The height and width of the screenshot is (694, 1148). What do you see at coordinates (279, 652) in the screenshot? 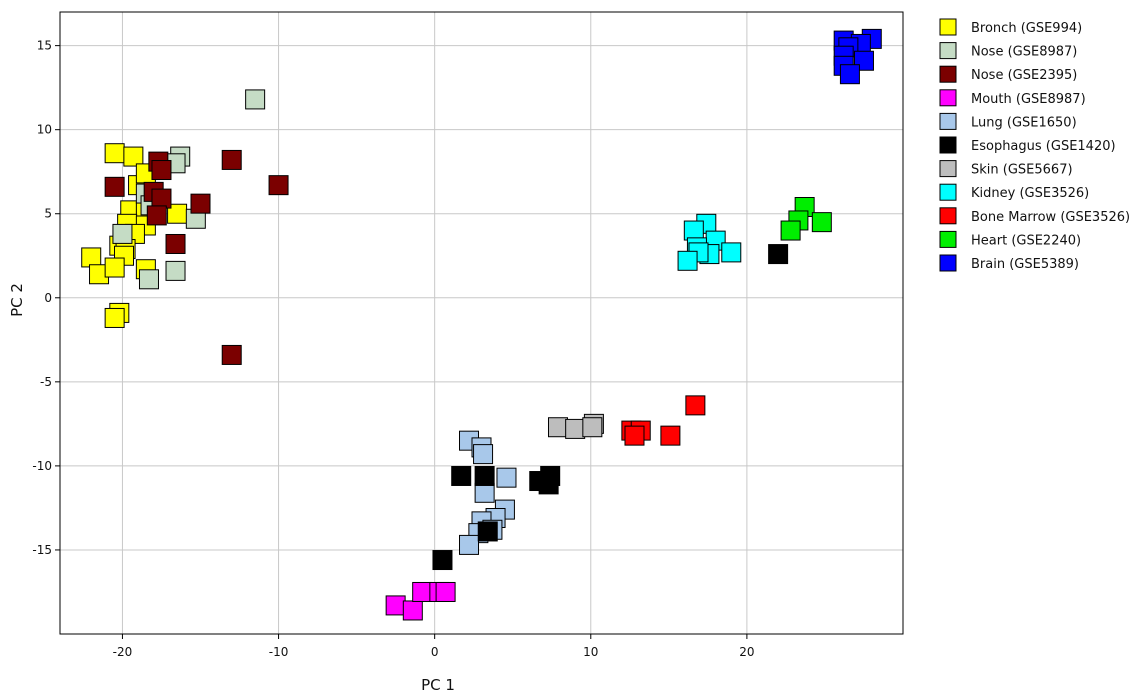
I see `x-tick-label: -10` at bounding box center [279, 652].